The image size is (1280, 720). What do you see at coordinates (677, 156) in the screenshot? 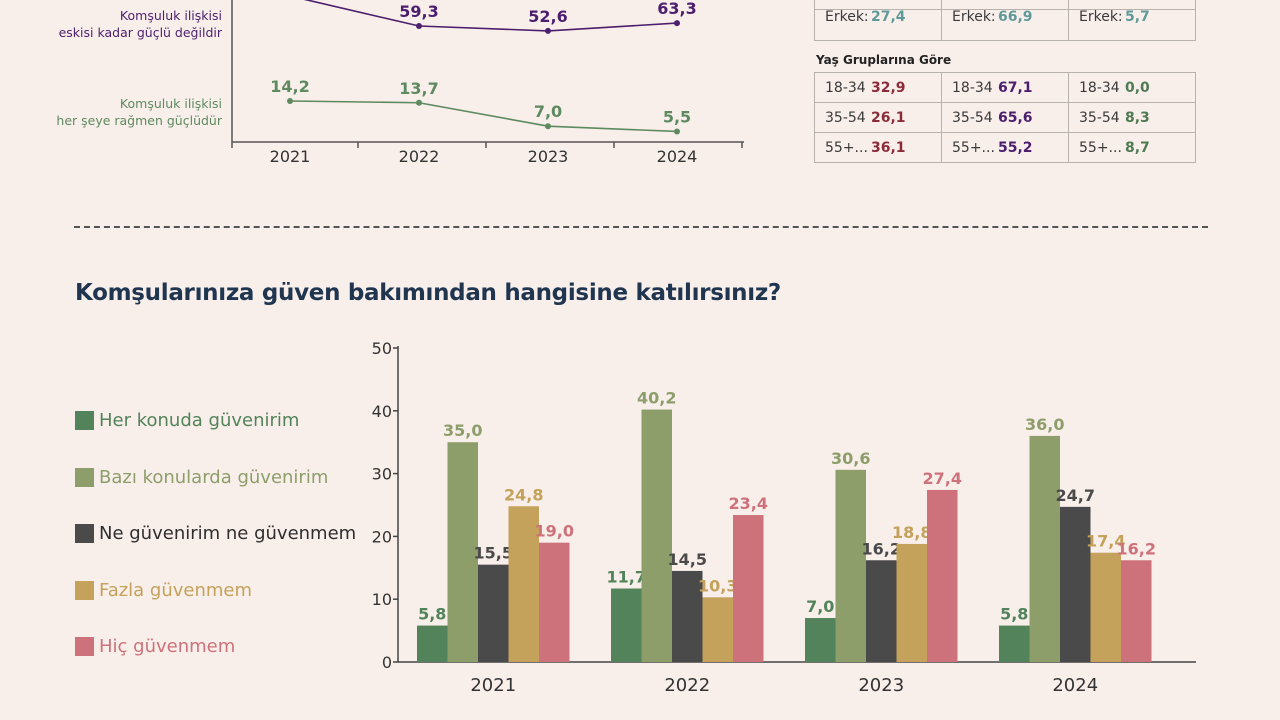
I see `line-chart-year-label: 2024` at bounding box center [677, 156].